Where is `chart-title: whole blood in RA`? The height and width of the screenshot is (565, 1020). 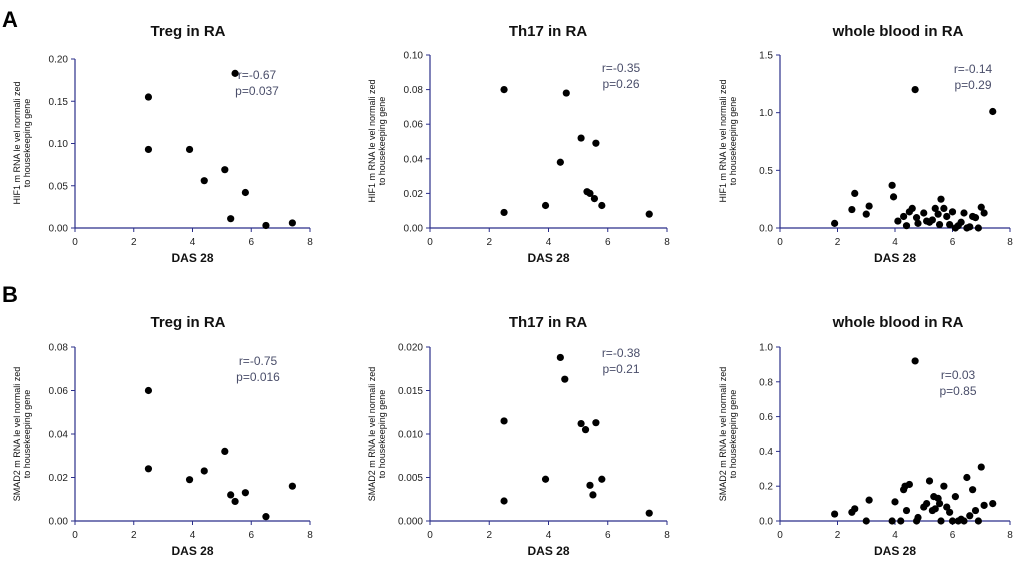 chart-title: whole blood in RA is located at coordinates (898, 31).